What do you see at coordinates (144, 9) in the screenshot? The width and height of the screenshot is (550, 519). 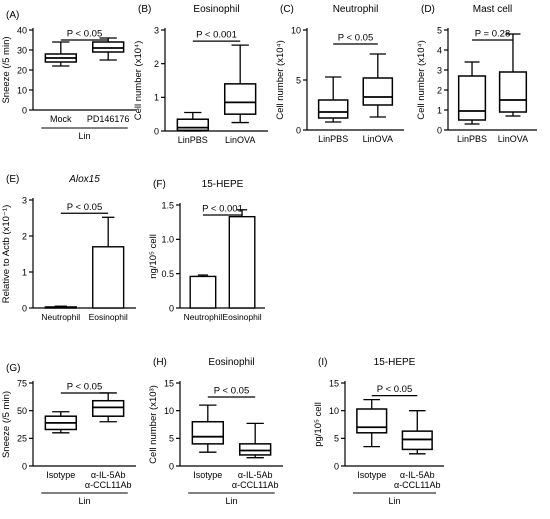 I see `panel-label: (B)` at bounding box center [144, 9].